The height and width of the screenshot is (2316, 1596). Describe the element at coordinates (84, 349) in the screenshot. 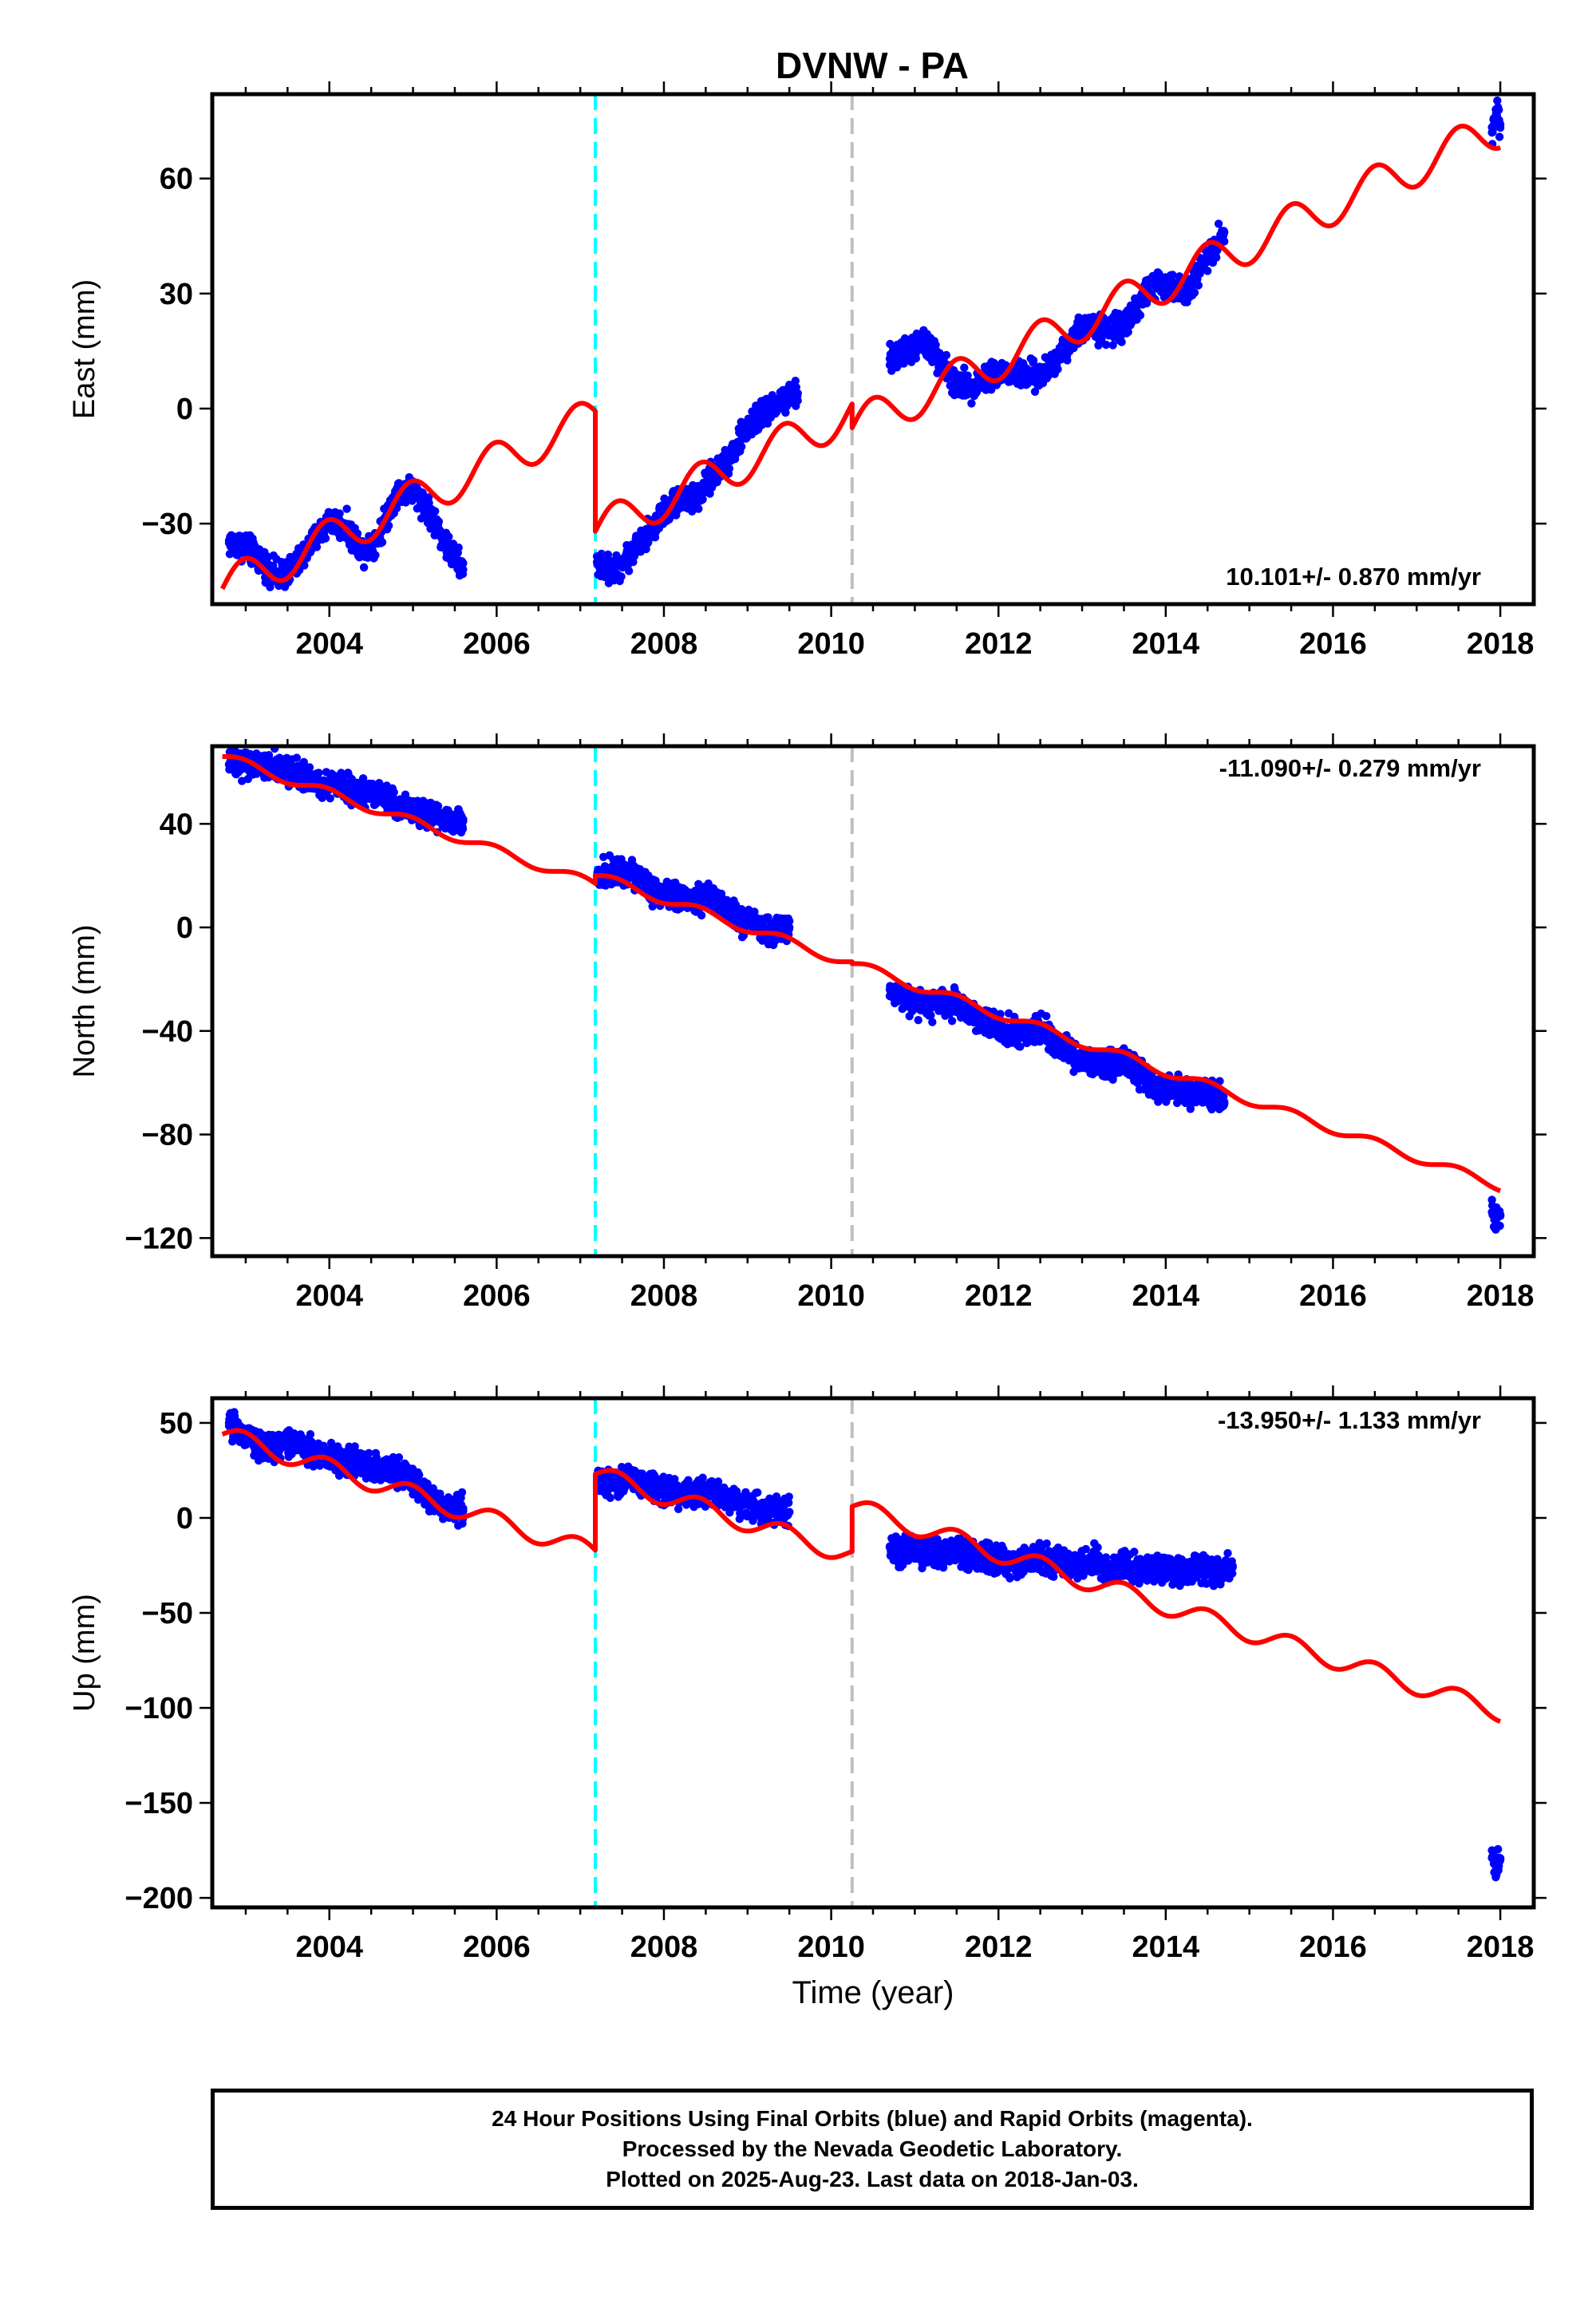

I see `y-axis-label: East (mm)` at that location.